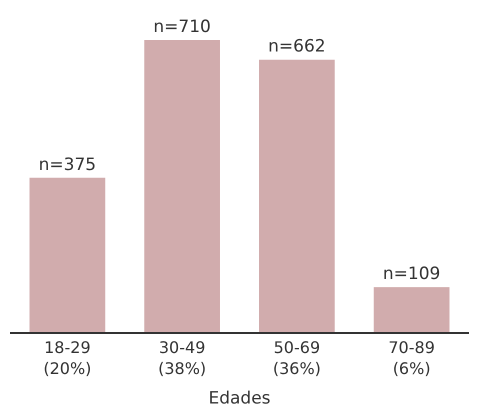 This screenshot has width=479, height=417. Describe the element at coordinates (182, 358) in the screenshot. I see `x-tick-label: 30-49 (38%)` at that location.